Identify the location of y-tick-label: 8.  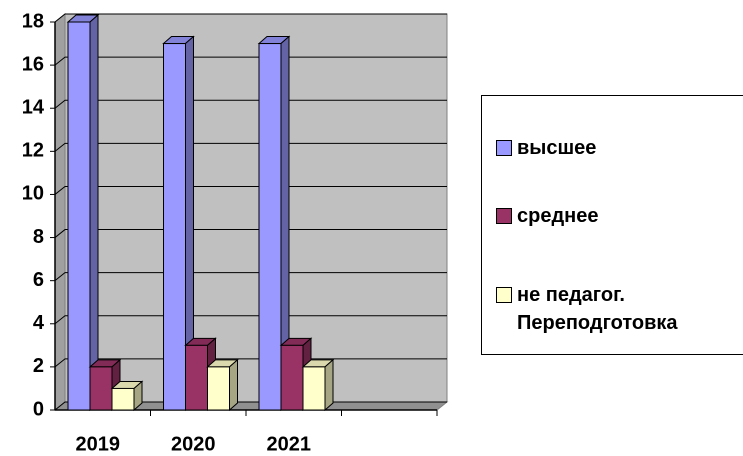
(38, 237).